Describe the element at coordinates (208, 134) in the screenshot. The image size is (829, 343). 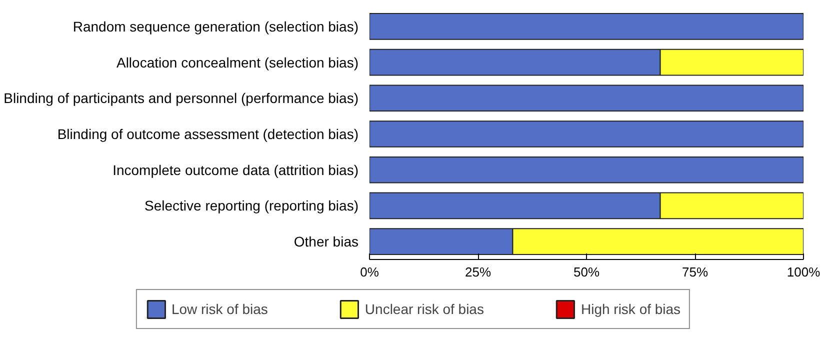
I see `y-tick-label: Blinding of outcome assessment (detection bias)` at that location.